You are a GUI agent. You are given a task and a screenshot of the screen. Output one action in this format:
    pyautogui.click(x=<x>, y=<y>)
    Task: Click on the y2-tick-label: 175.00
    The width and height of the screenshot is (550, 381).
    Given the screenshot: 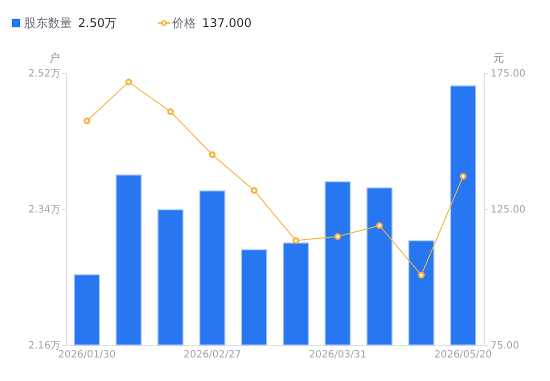 What is the action you would take?
    pyautogui.click(x=508, y=74)
    